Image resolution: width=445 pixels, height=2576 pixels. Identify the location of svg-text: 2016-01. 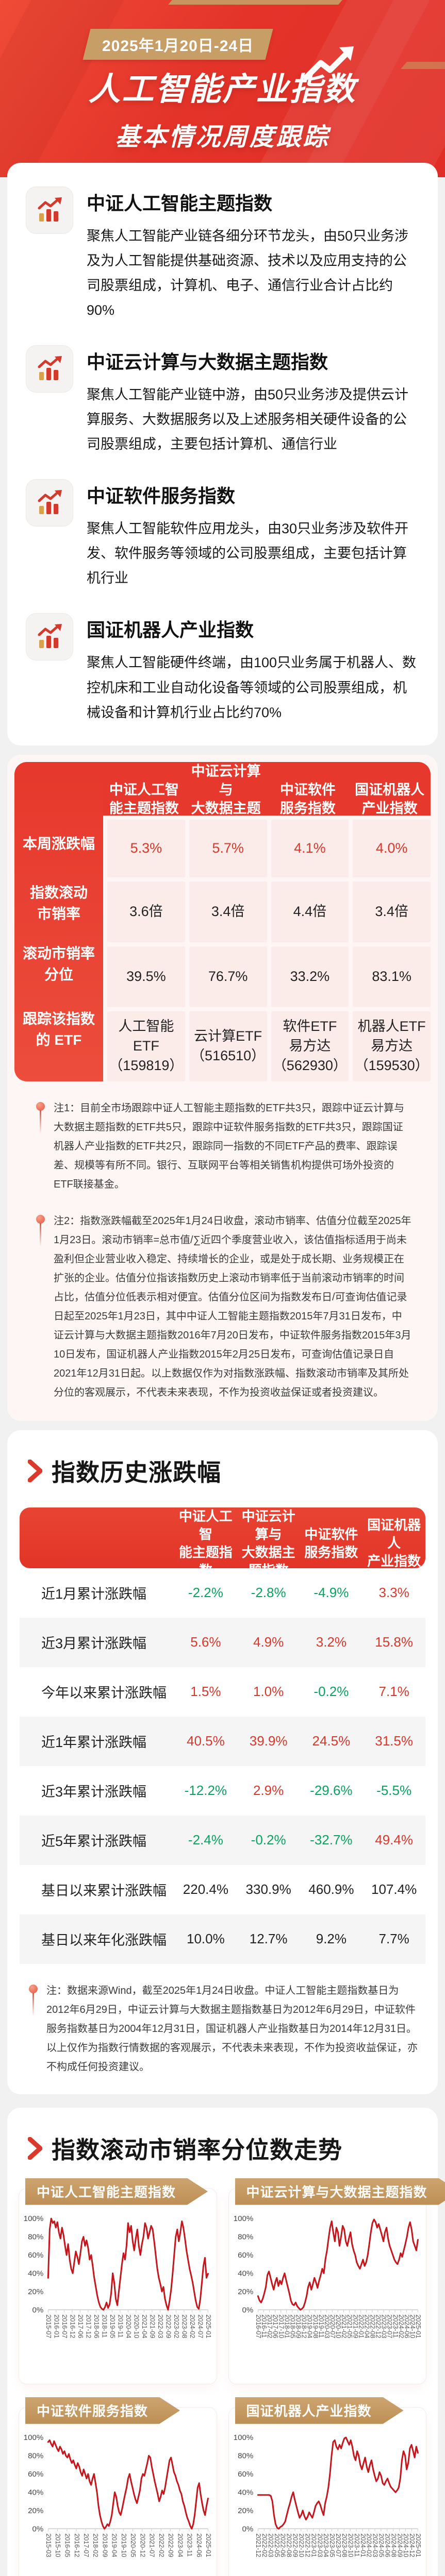
(56, 2326).